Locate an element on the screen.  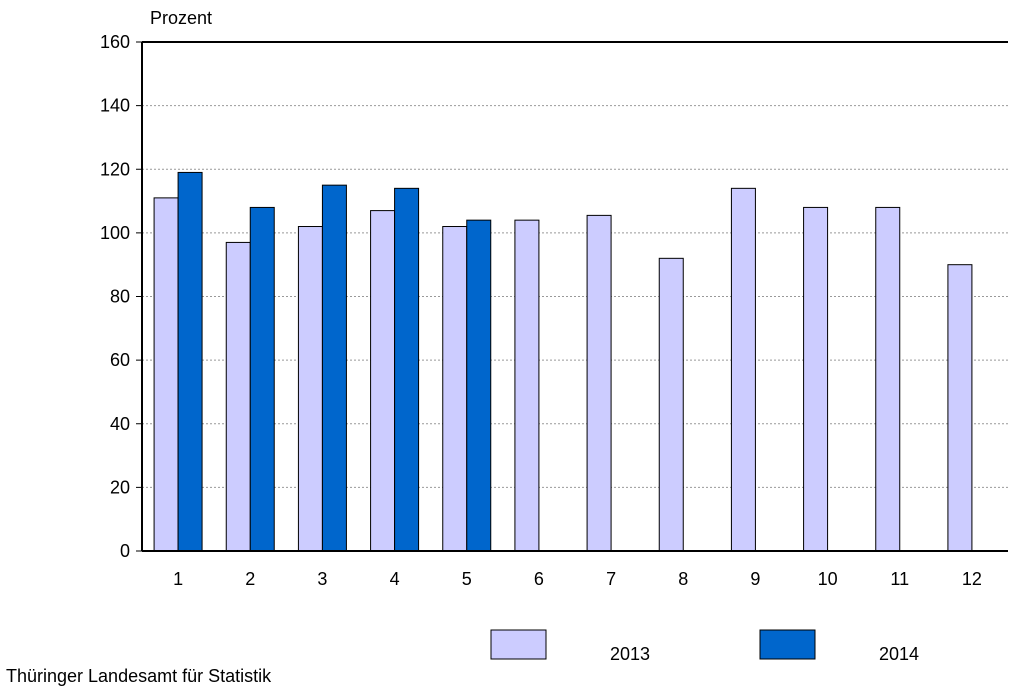
legend-swatch-2013 is located at coordinates (518, 644).